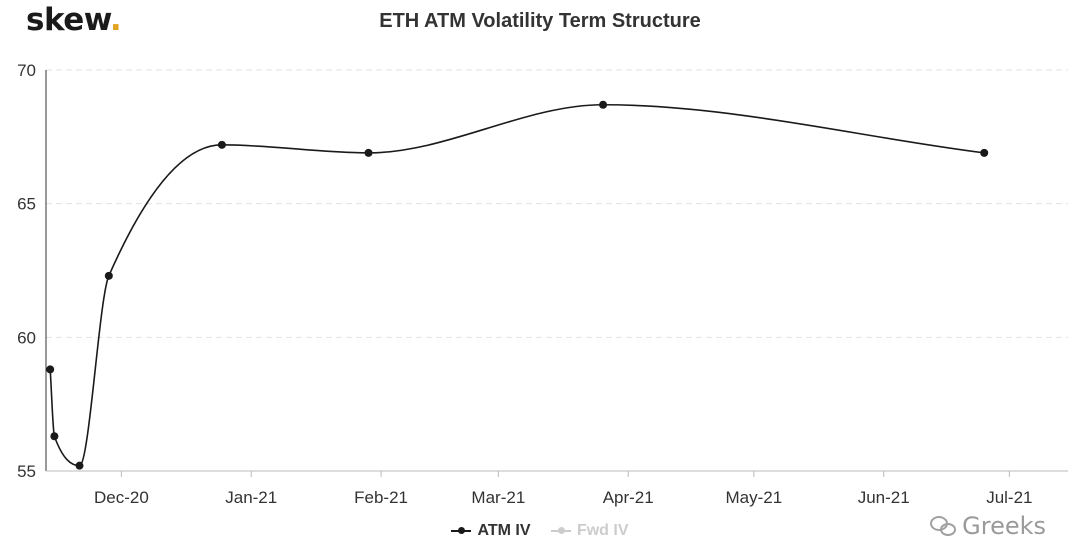 This screenshot has height=543, width=1080. I want to click on legend-item-atm-iv: ATM IV, so click(491, 531).